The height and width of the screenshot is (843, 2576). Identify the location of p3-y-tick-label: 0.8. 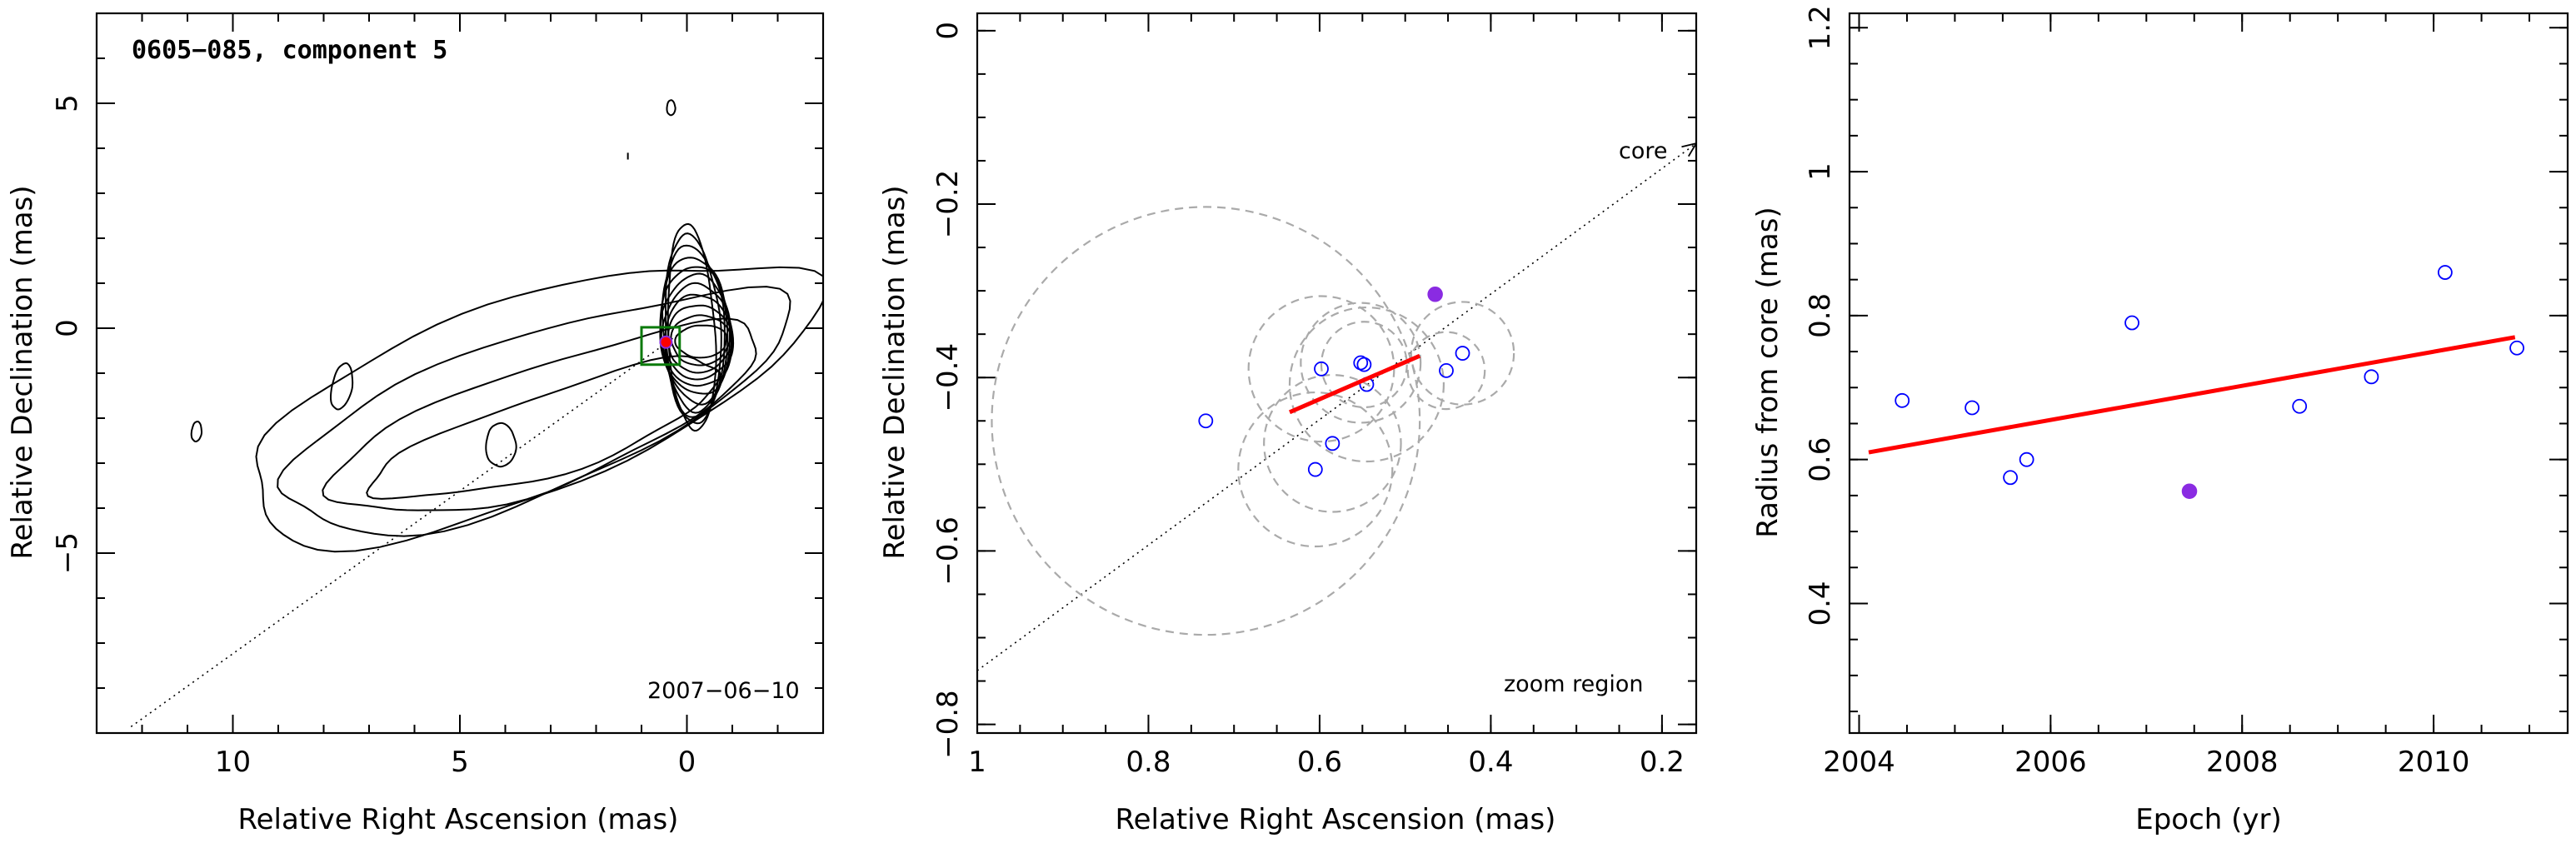
(1820, 315).